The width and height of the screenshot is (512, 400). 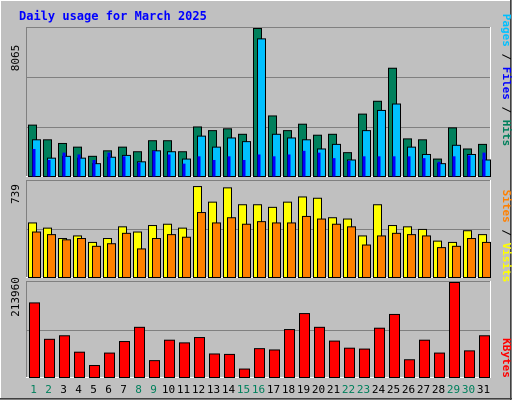 I want to click on x-tick-label: 30, so click(x=468, y=389).